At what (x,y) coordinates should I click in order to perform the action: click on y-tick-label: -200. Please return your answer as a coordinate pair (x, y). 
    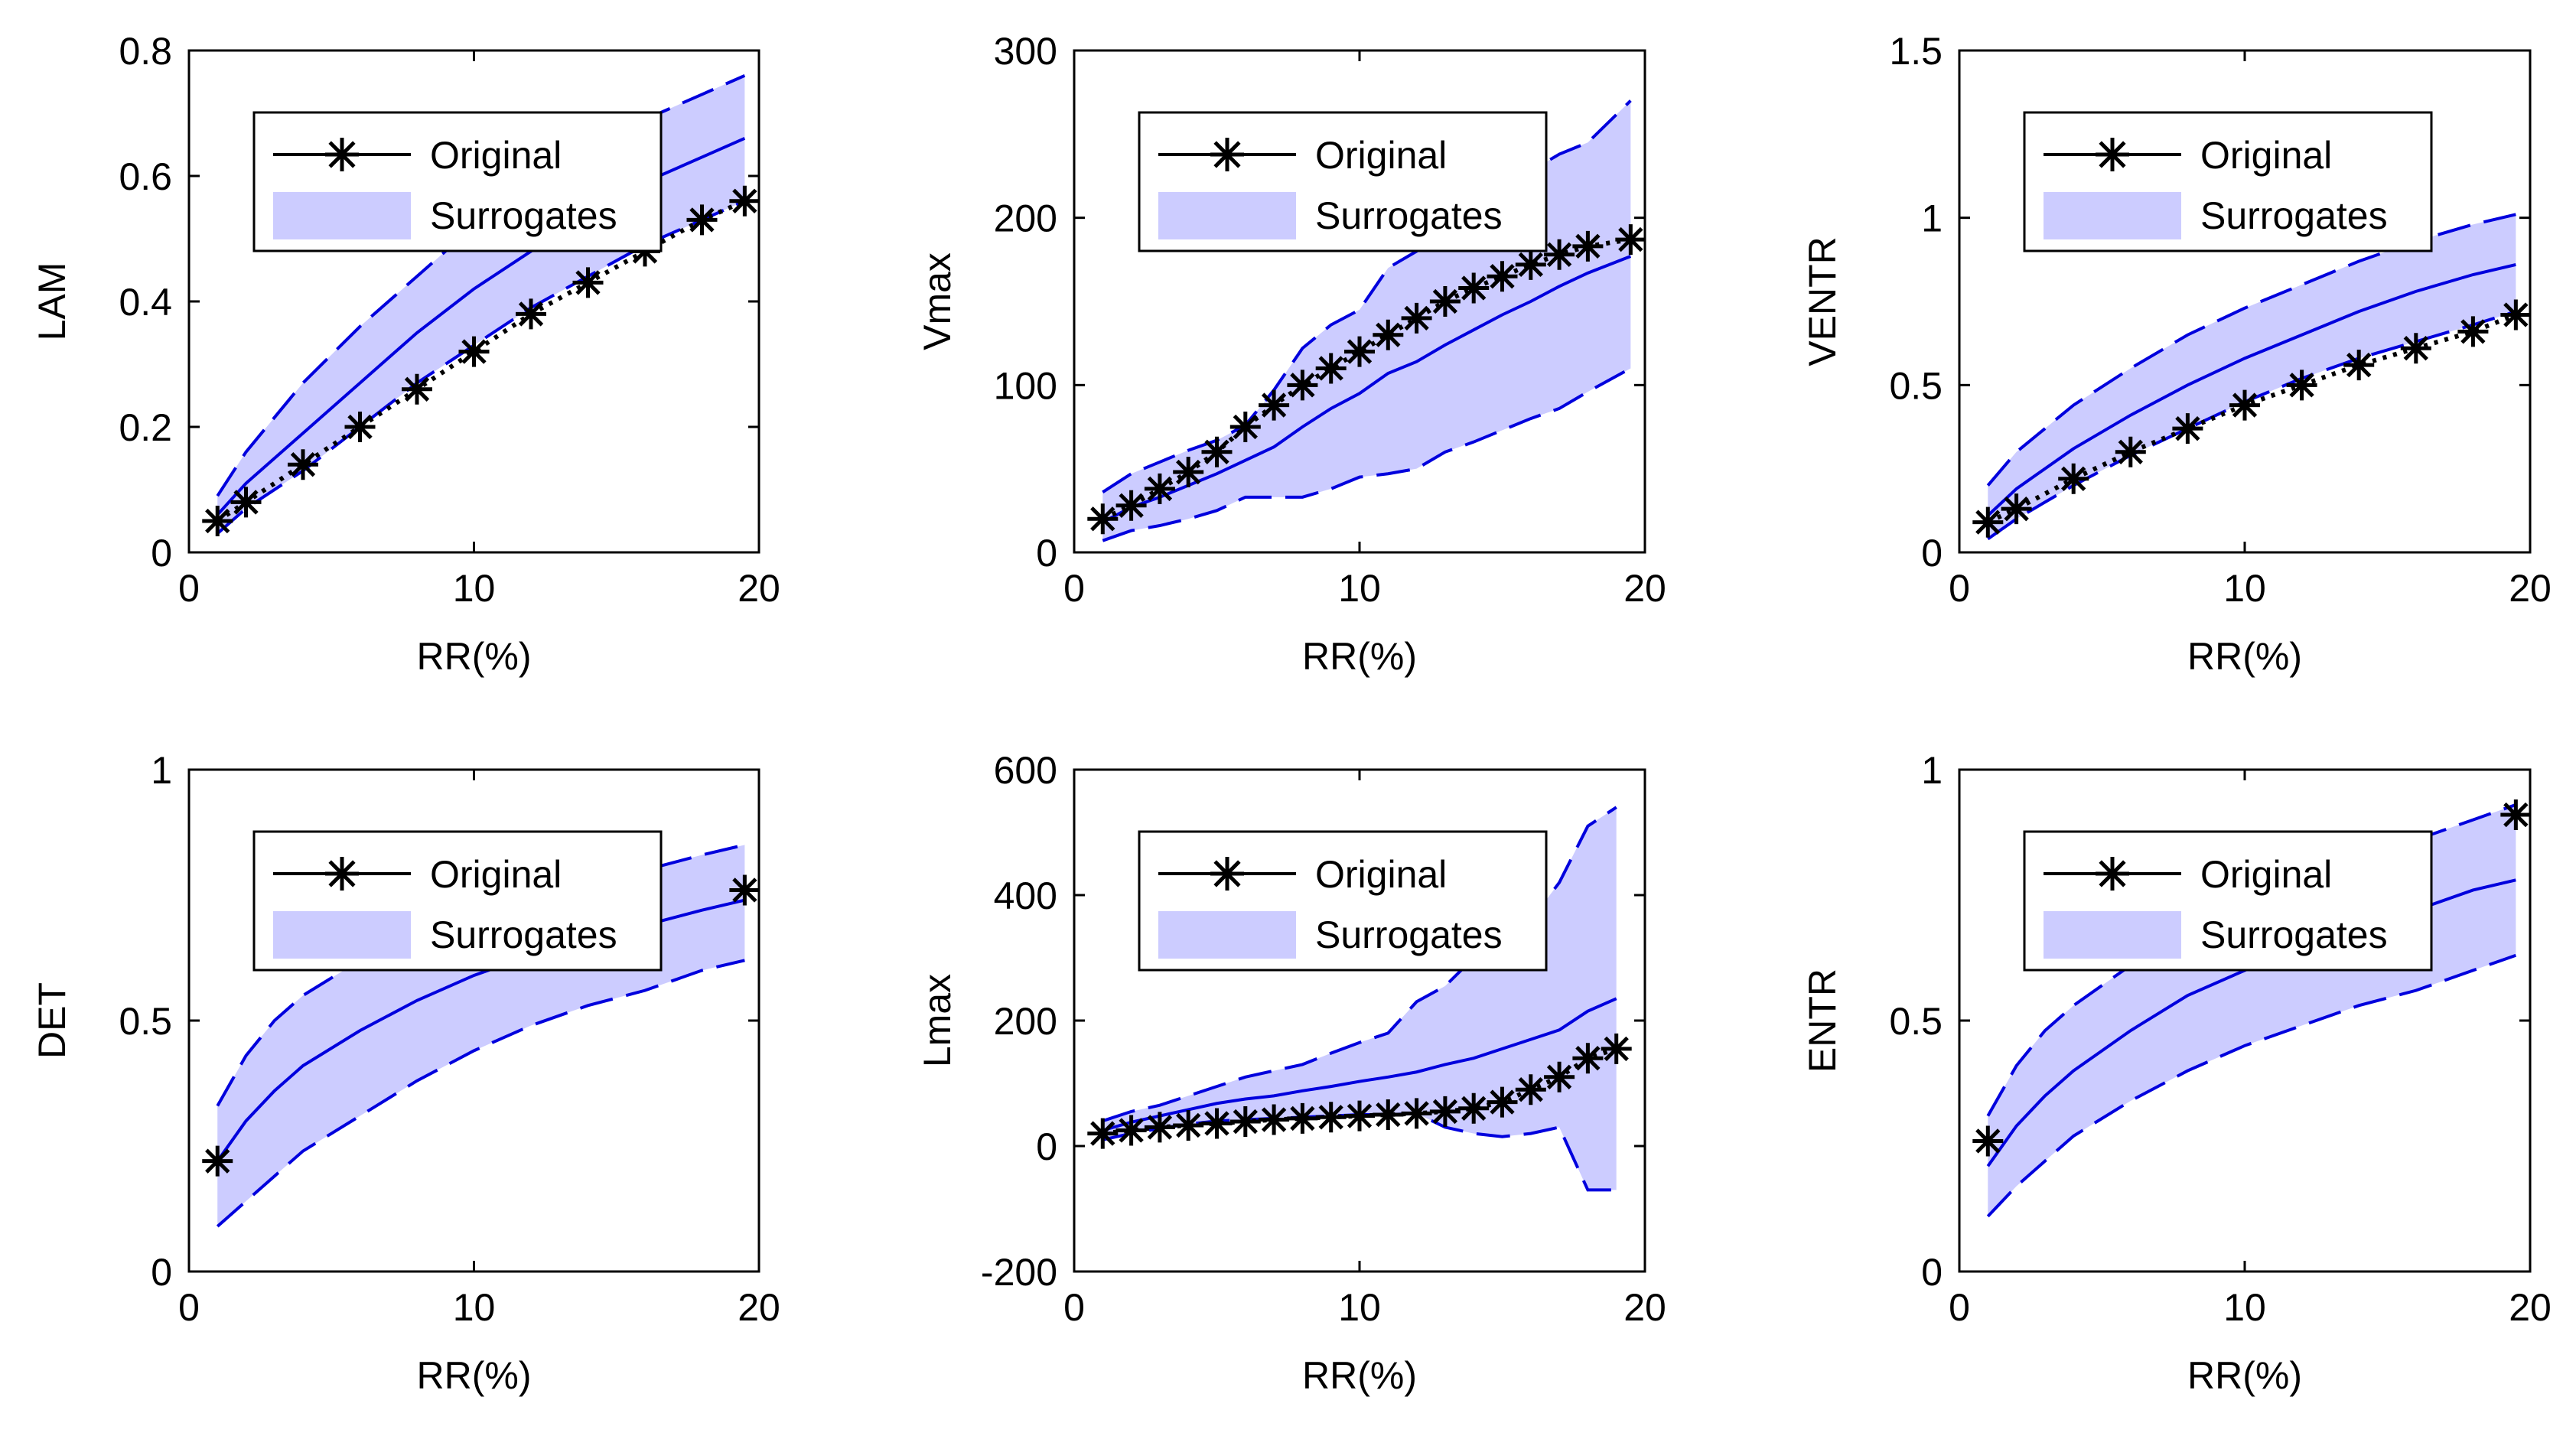
    Looking at the image, I should click on (1019, 1272).